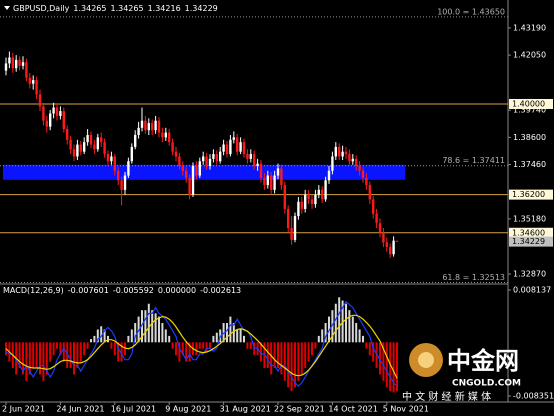  I want to click on y-tick-label: 1.38600, so click(529, 137).